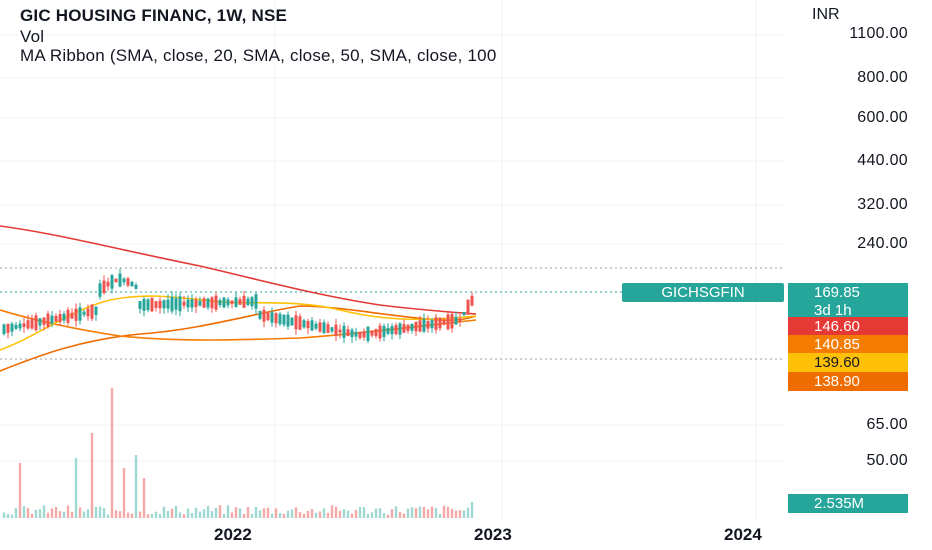 This screenshot has width=932, height=550. I want to click on price-tick: 50.00, so click(887, 460).